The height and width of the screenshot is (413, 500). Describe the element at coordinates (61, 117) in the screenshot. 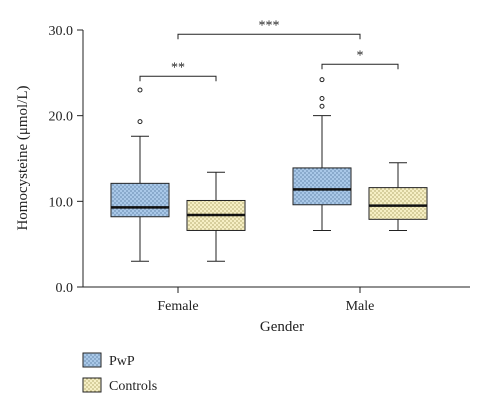

I see `y-tick-label: 20.0` at that location.